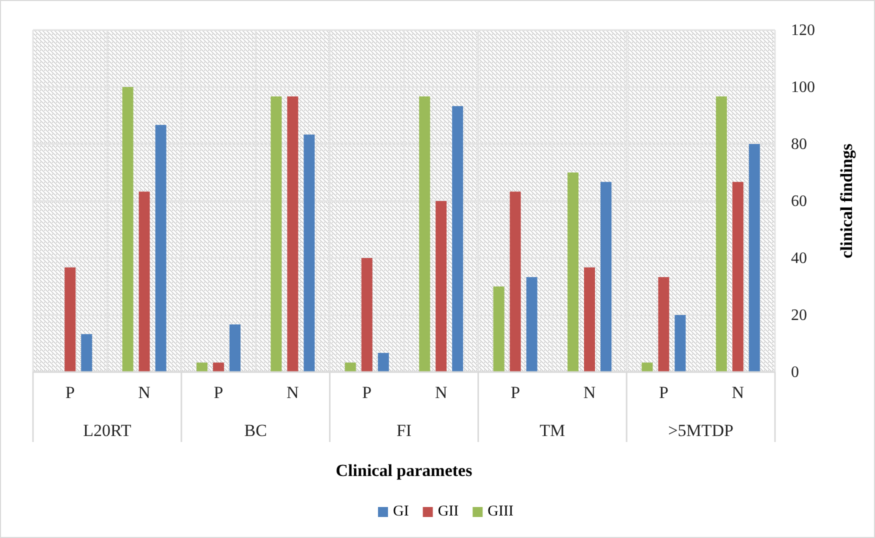  What do you see at coordinates (401, 511) in the screenshot?
I see `legend-label: GI` at bounding box center [401, 511].